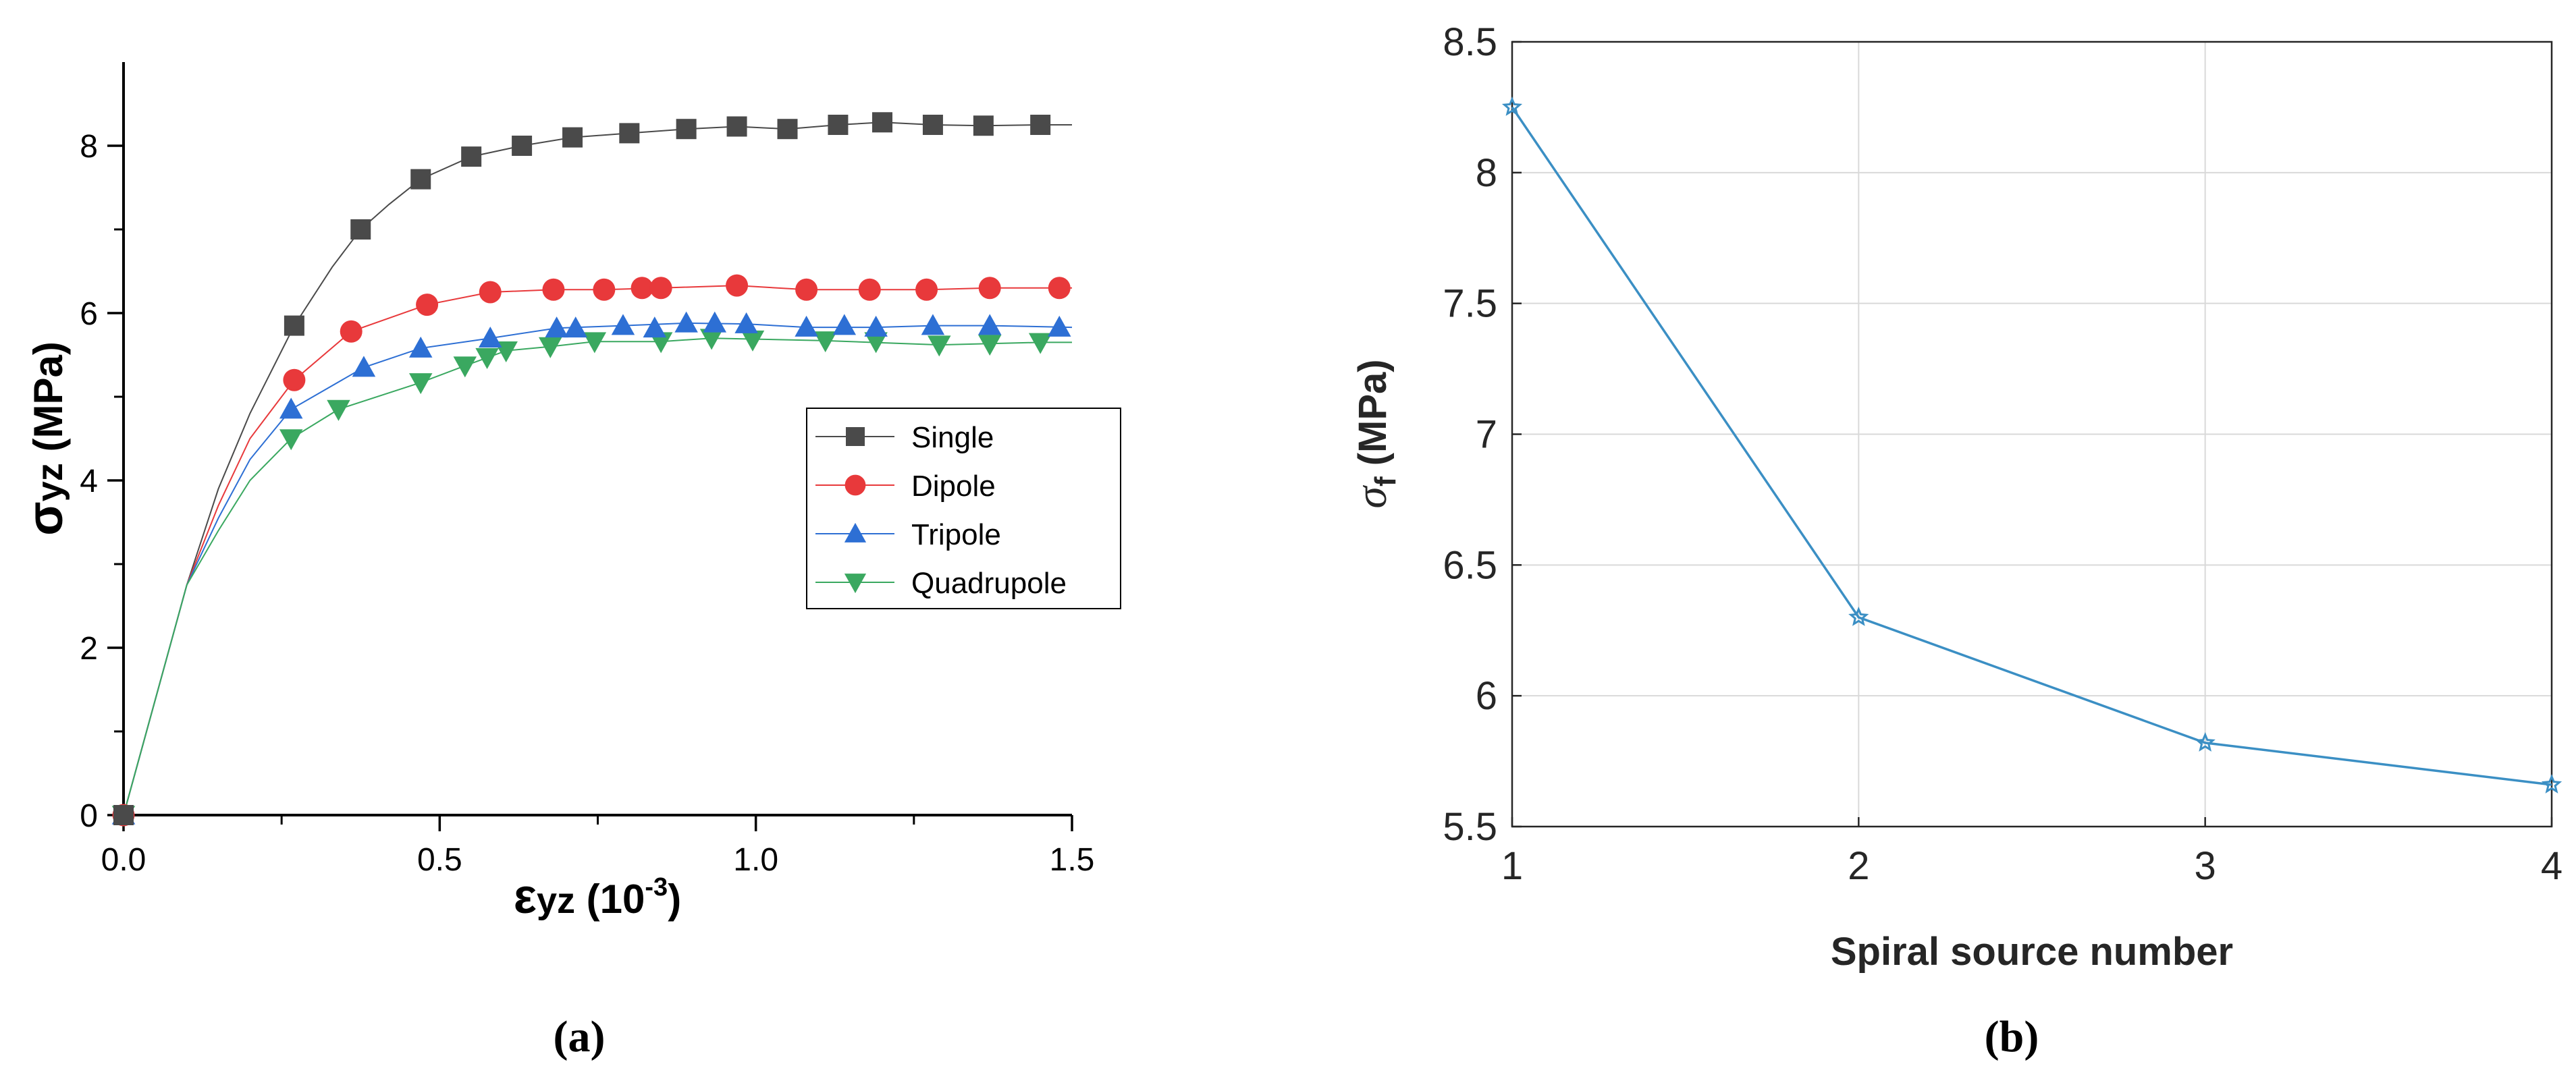  Describe the element at coordinates (89, 147) in the screenshot. I see `chart-a-y-tick-label: 8` at that location.